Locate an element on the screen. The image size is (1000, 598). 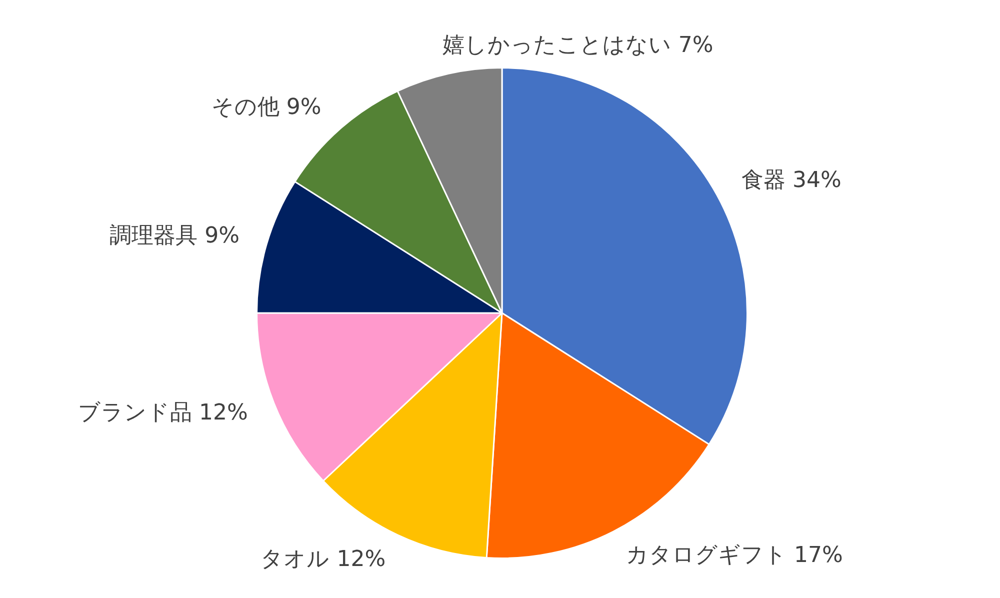
slice-label: その他 9% is located at coordinates (266, 107).